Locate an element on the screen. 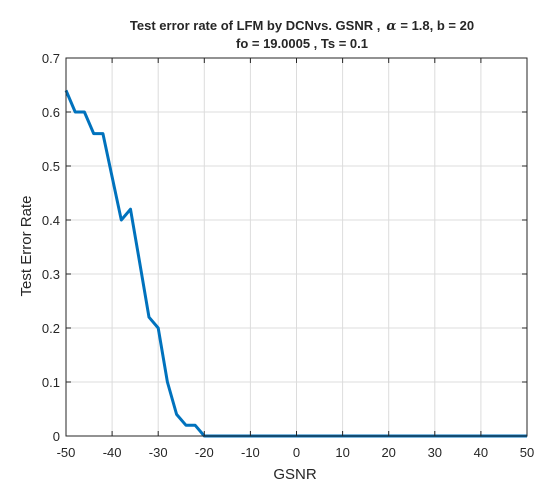  x-tick-label: 40 is located at coordinates (481, 452).